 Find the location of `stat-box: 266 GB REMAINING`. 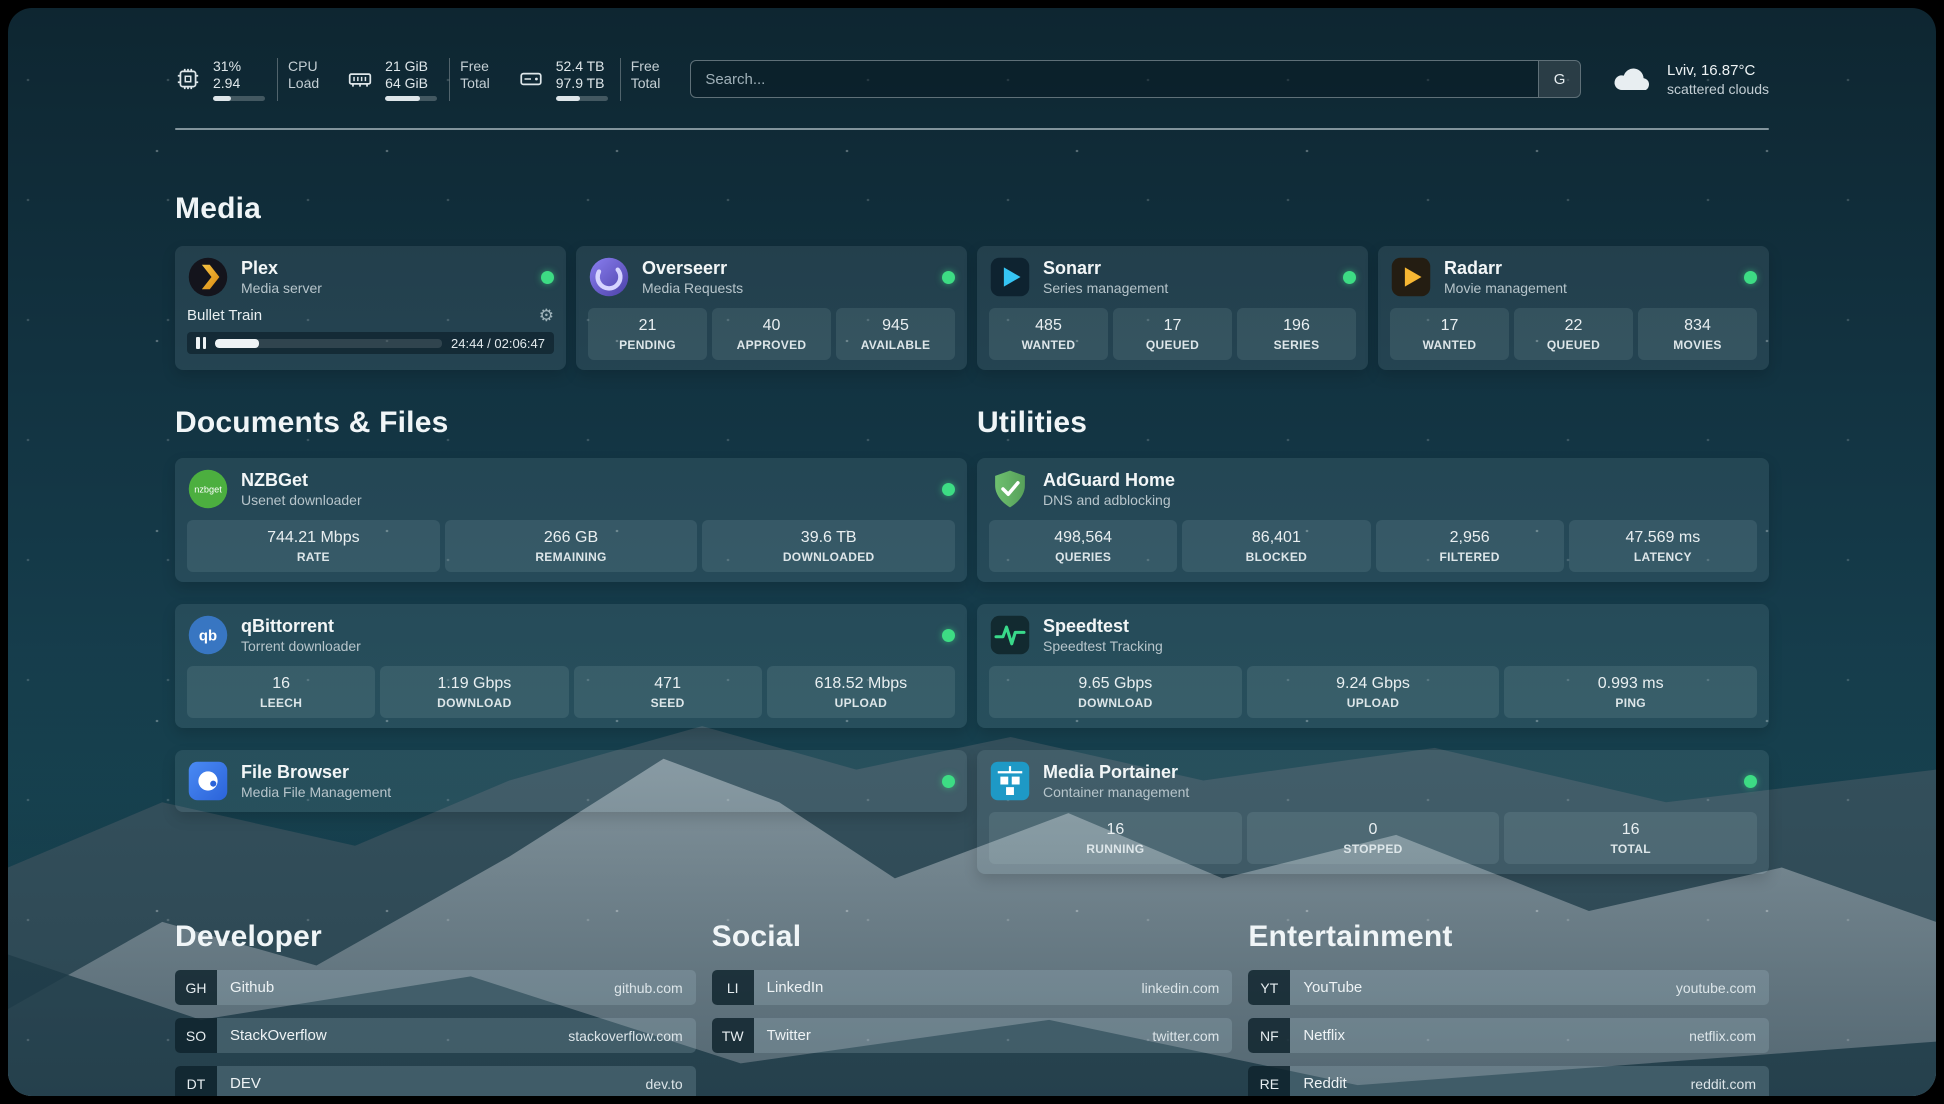

stat-box: 266 GB REMAINING is located at coordinates (571, 546).